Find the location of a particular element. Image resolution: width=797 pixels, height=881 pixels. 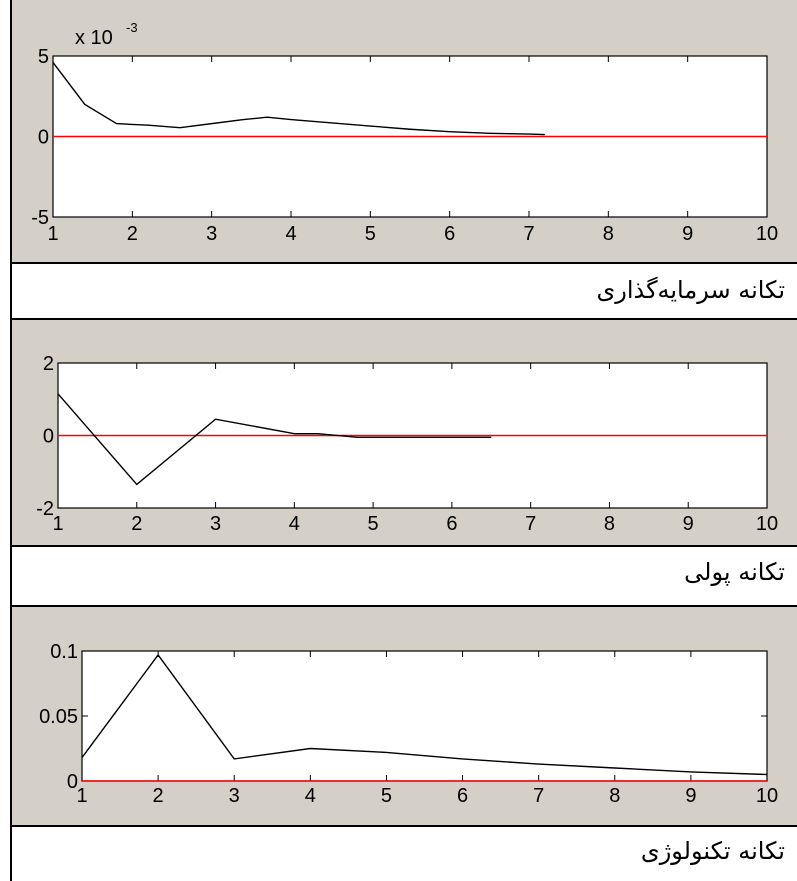

y-tick-label: 0.05 is located at coordinates (58, 717).